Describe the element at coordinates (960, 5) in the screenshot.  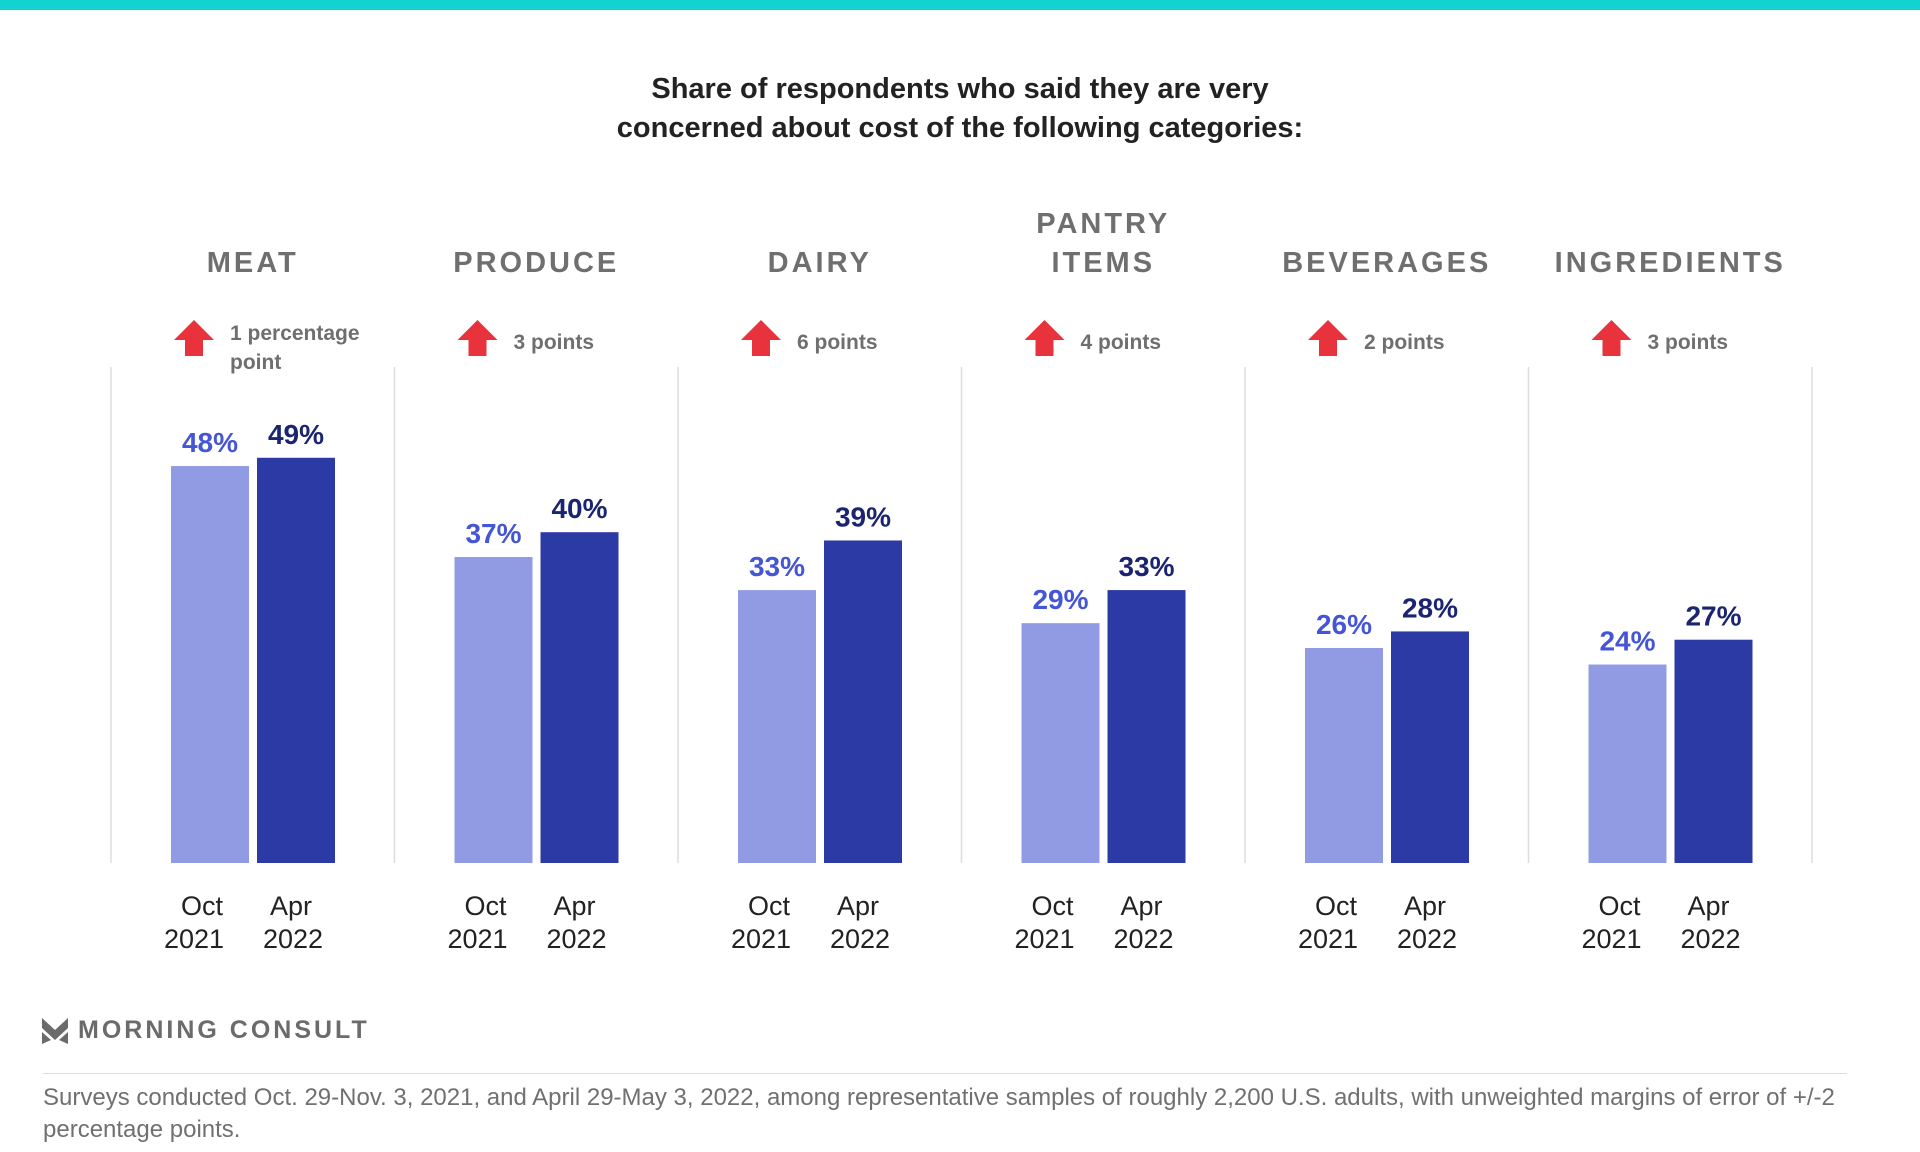
I see `accent-bar` at that location.